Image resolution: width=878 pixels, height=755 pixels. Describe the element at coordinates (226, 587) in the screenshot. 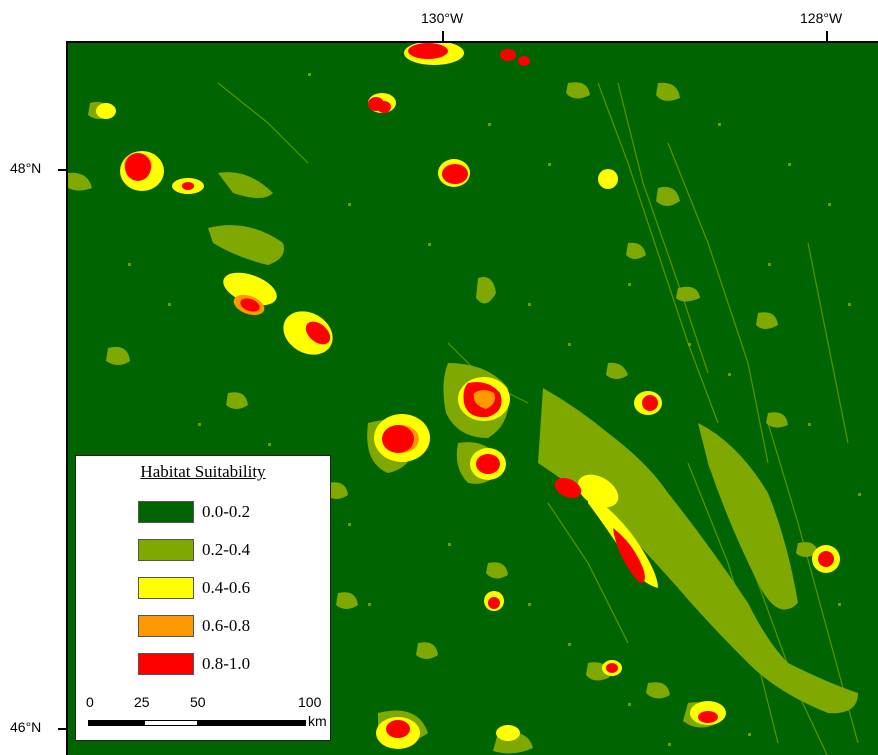

I see `legend-label-2: 0.4-0.6` at that location.